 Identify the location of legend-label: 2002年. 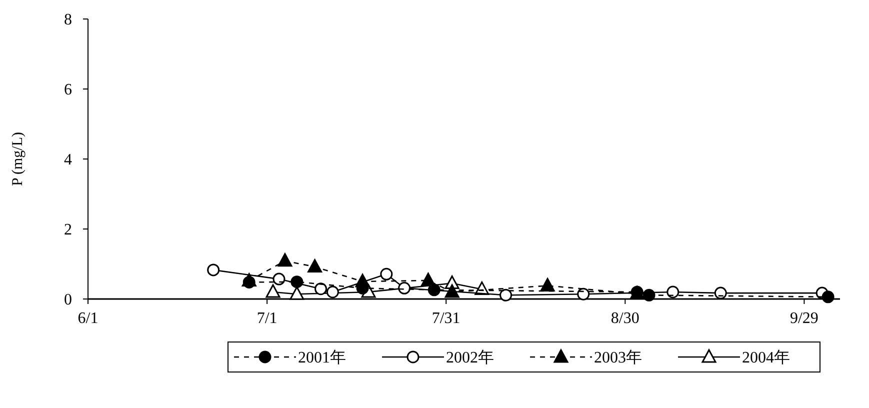
(470, 358).